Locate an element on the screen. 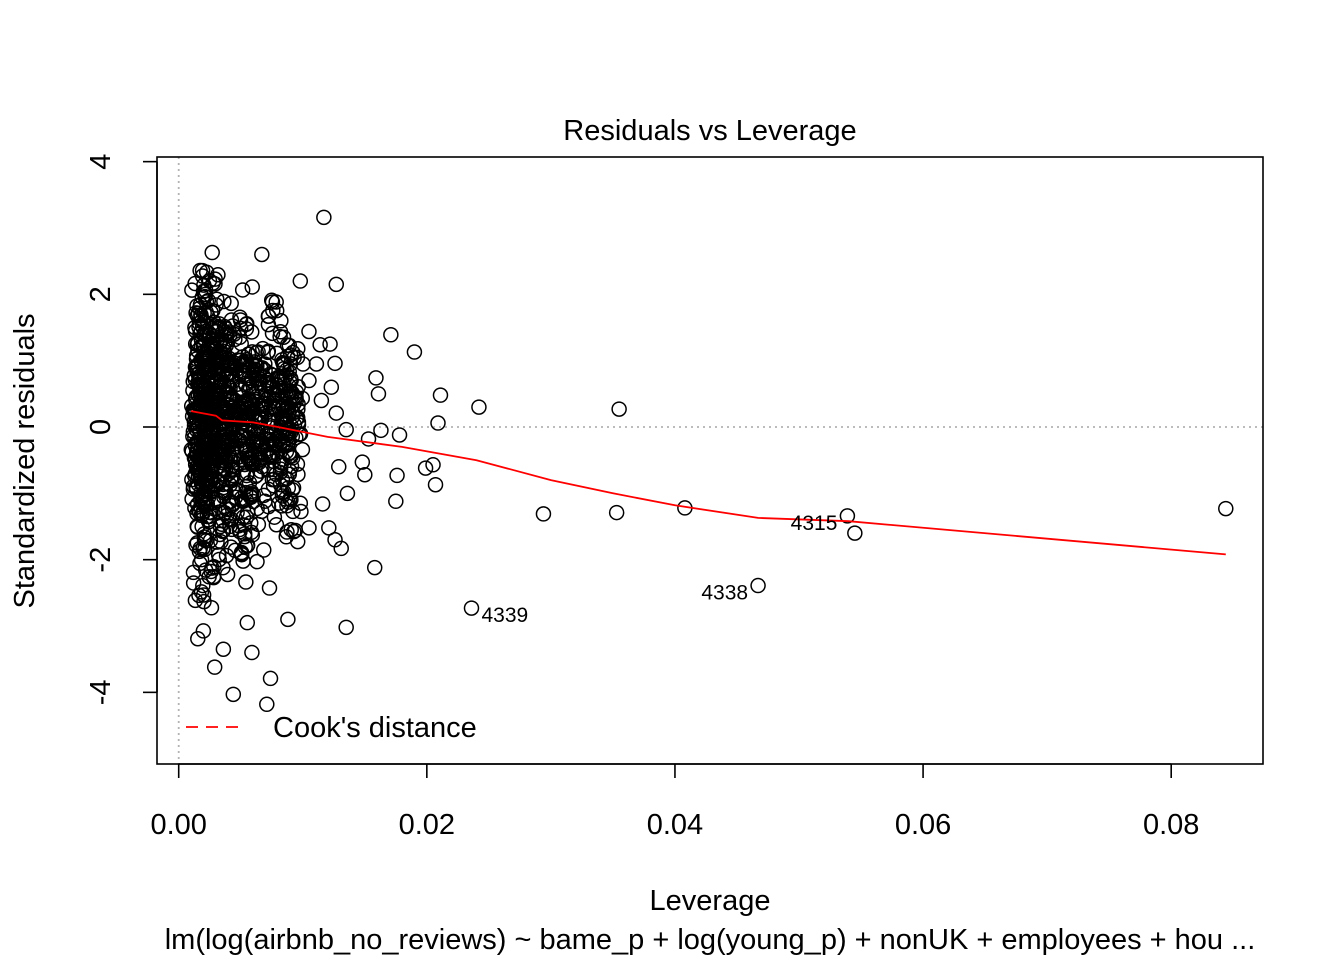 This screenshot has width=1344, height=960. smooth-layer is located at coordinates (708, 483).